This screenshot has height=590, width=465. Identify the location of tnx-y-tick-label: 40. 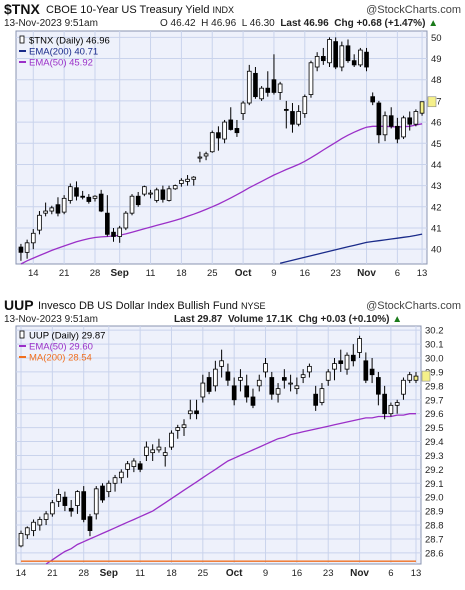
(436, 250).